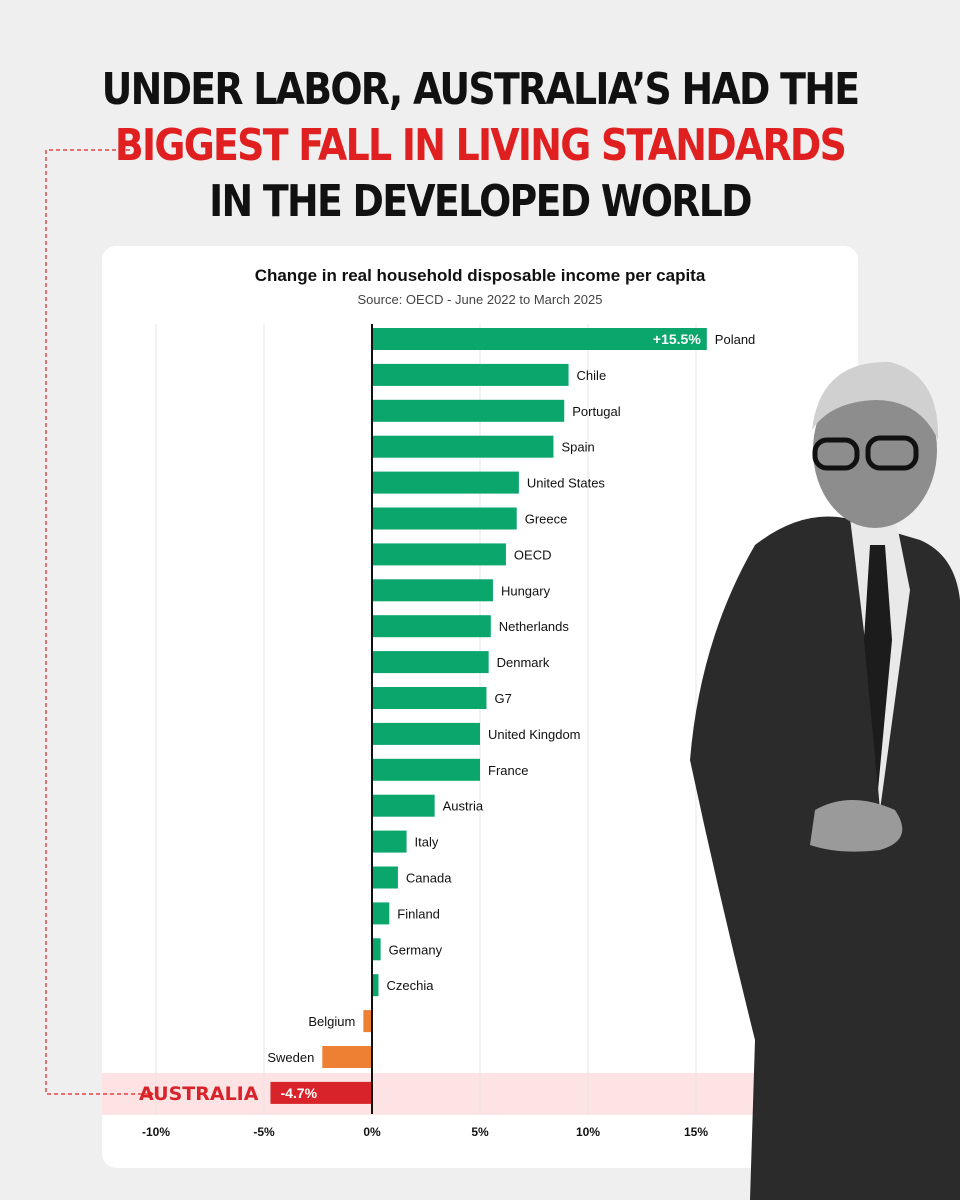 The height and width of the screenshot is (1200, 960). I want to click on x-tick-label: -5%, so click(264, 1132).